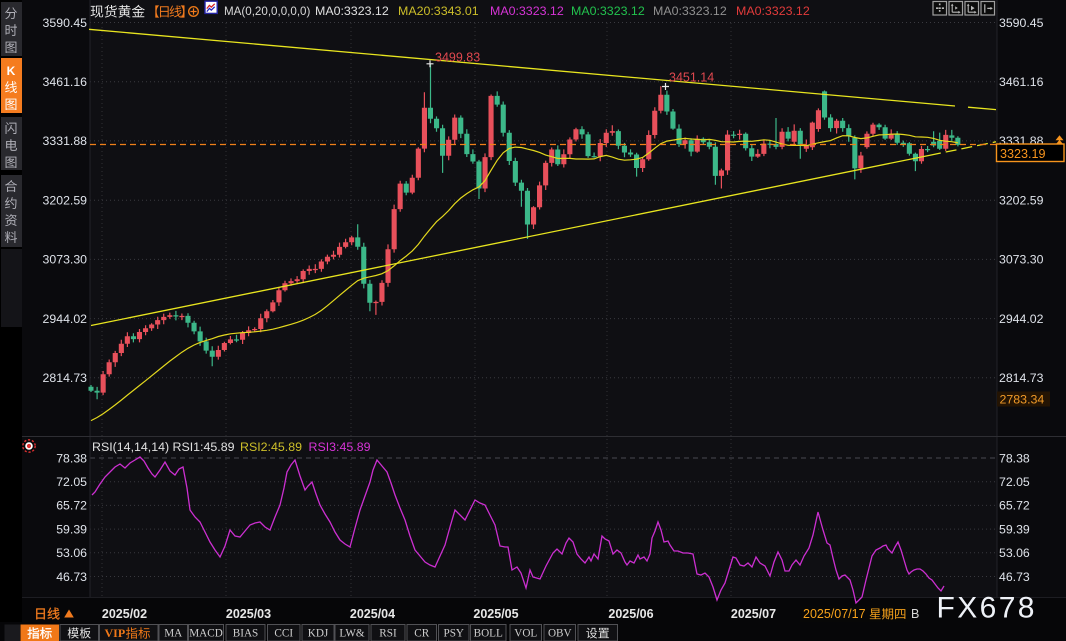  Describe the element at coordinates (204, 447) in the screenshot. I see `svg-text: RSI1:45.89` at that location.